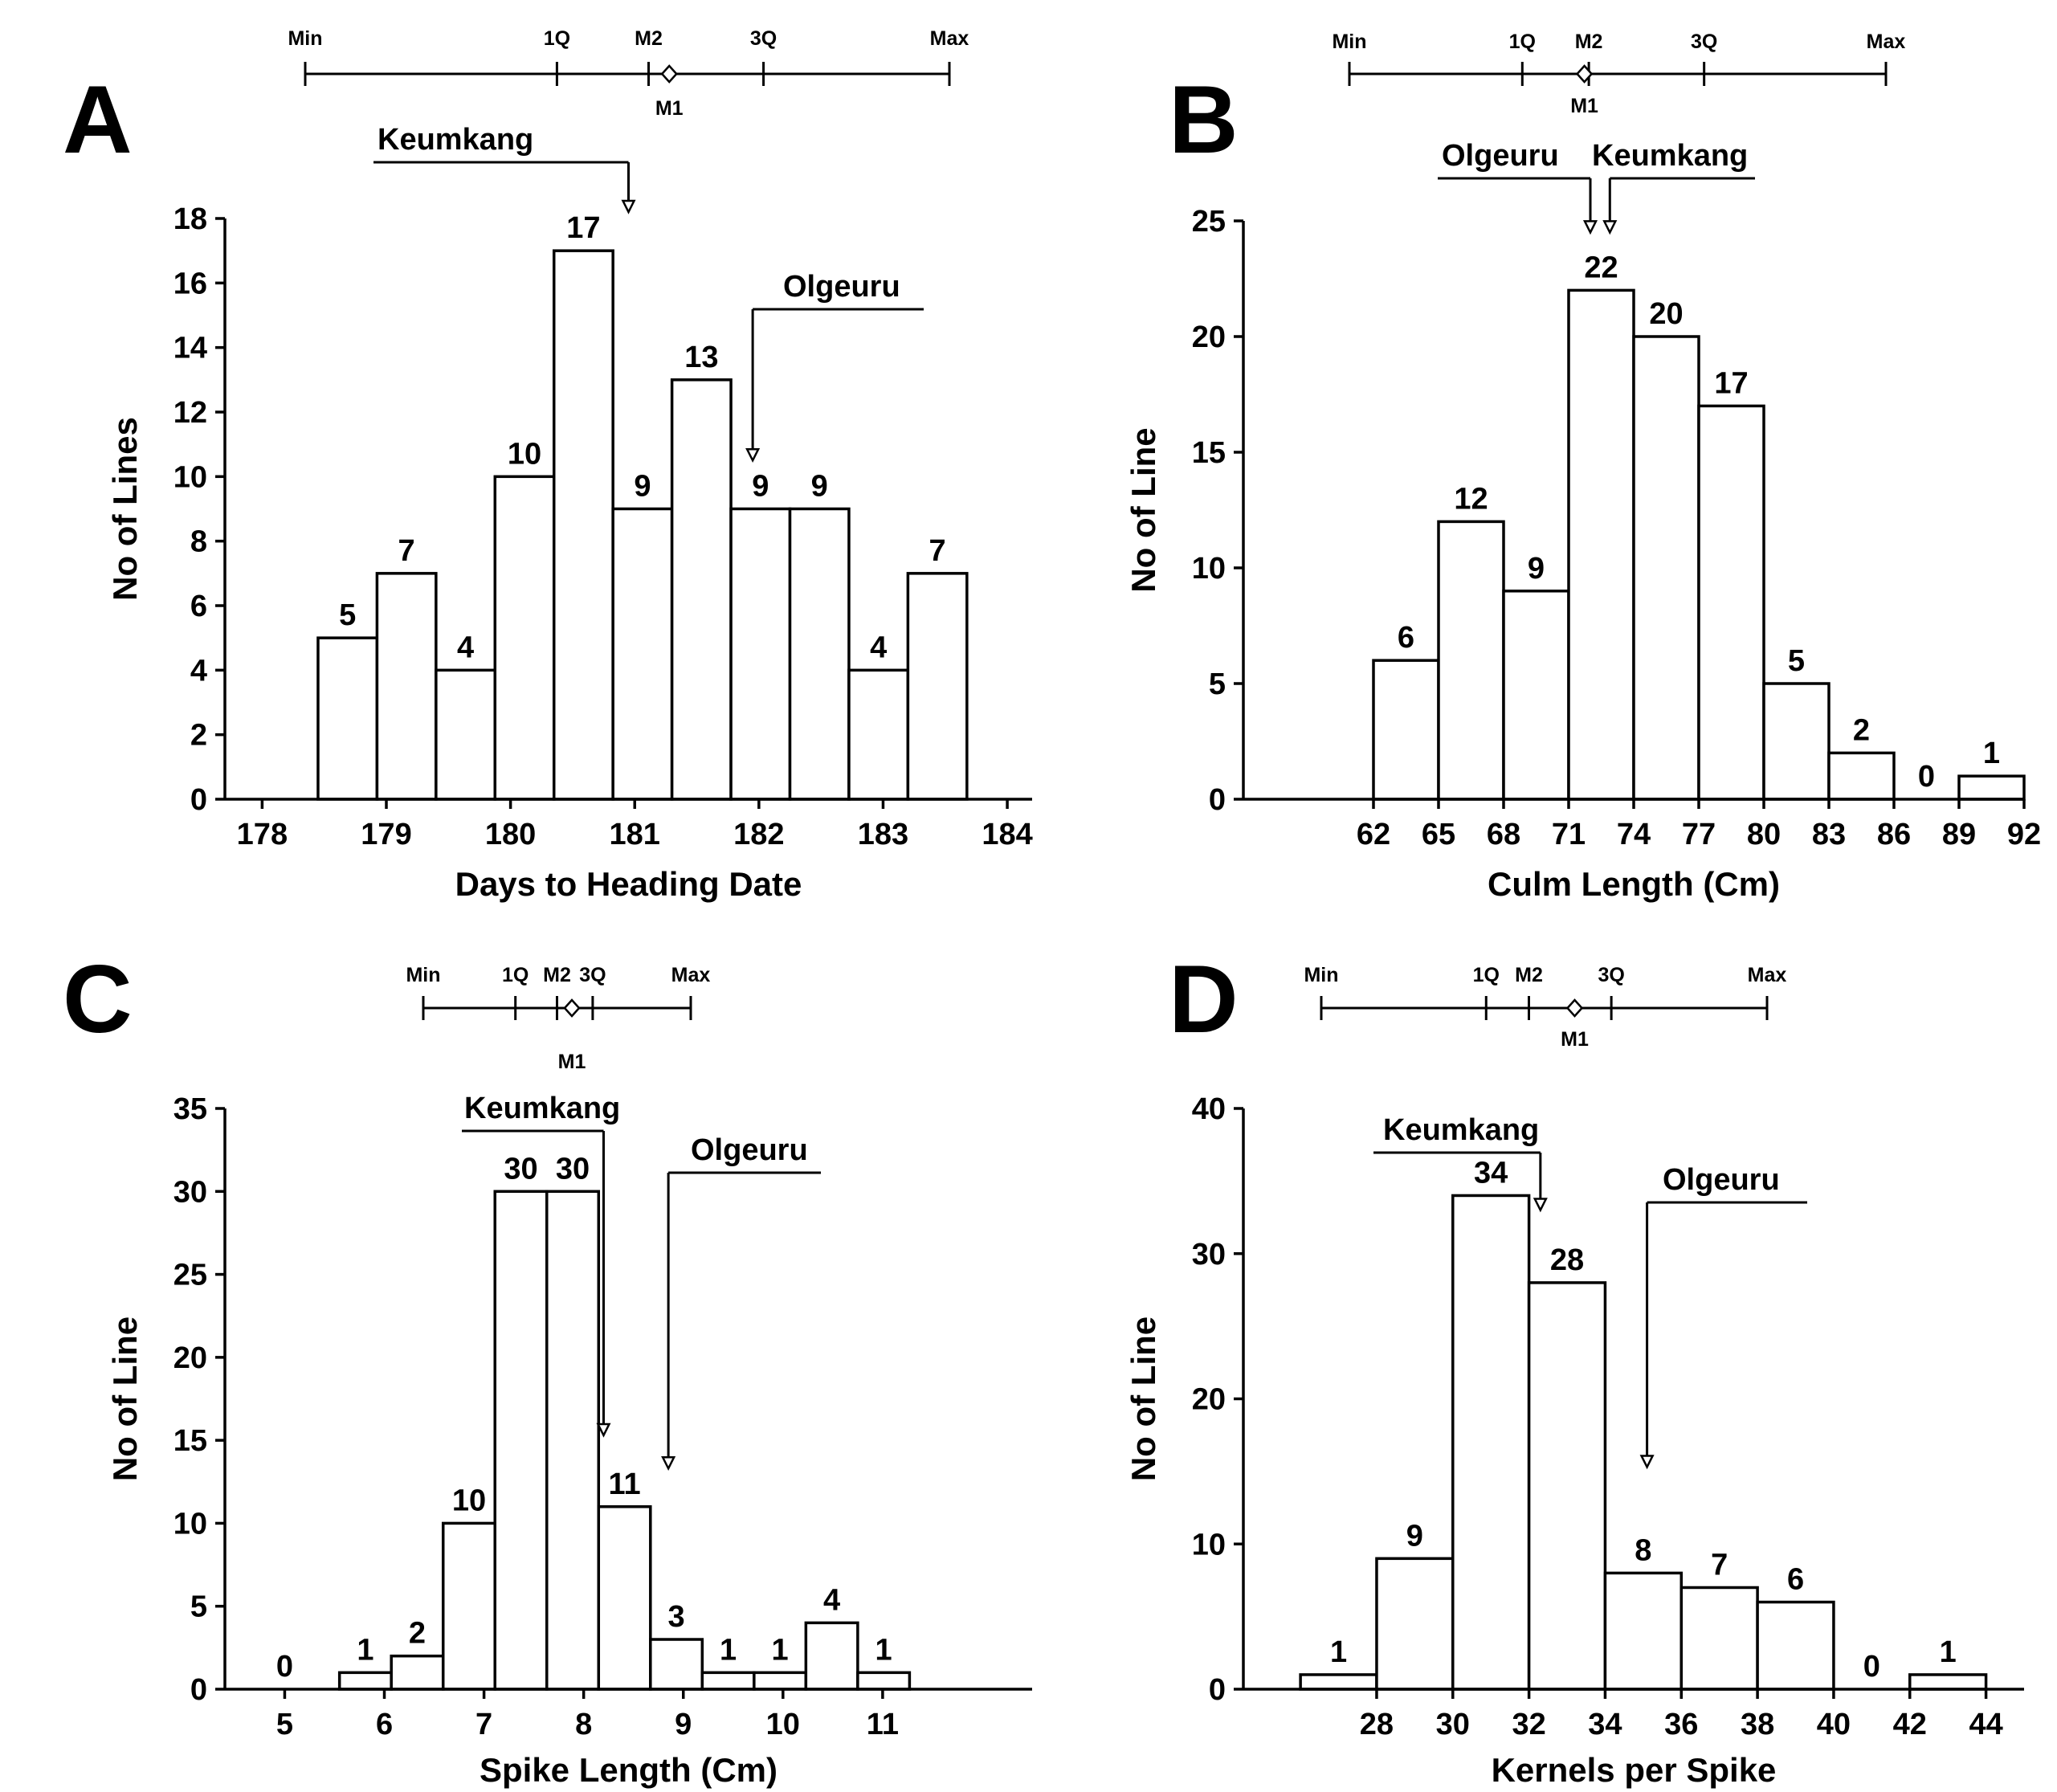 This screenshot has height=1792, width=2057. Describe the element at coordinates (583, 228) in the screenshot. I see `data-label: 17` at that location.